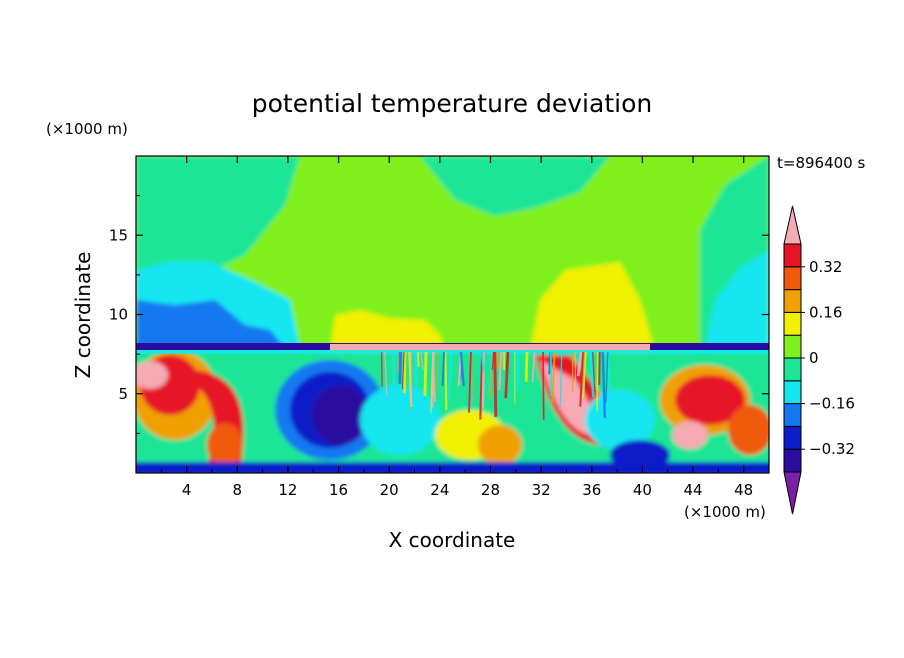  What do you see at coordinates (825, 267) in the screenshot?
I see `colorbar-label: 0.32` at bounding box center [825, 267].